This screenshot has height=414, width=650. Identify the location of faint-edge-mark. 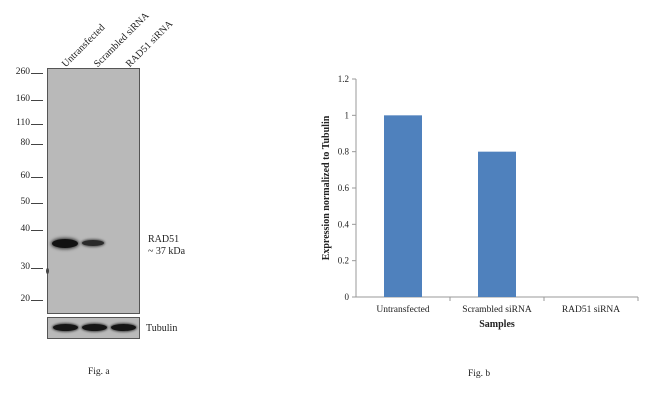
(47, 271).